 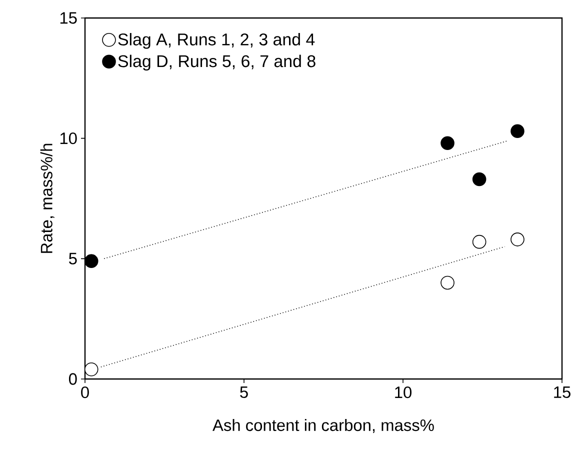 What do you see at coordinates (68, 18) in the screenshot?
I see `y-tick-label: 15` at bounding box center [68, 18].